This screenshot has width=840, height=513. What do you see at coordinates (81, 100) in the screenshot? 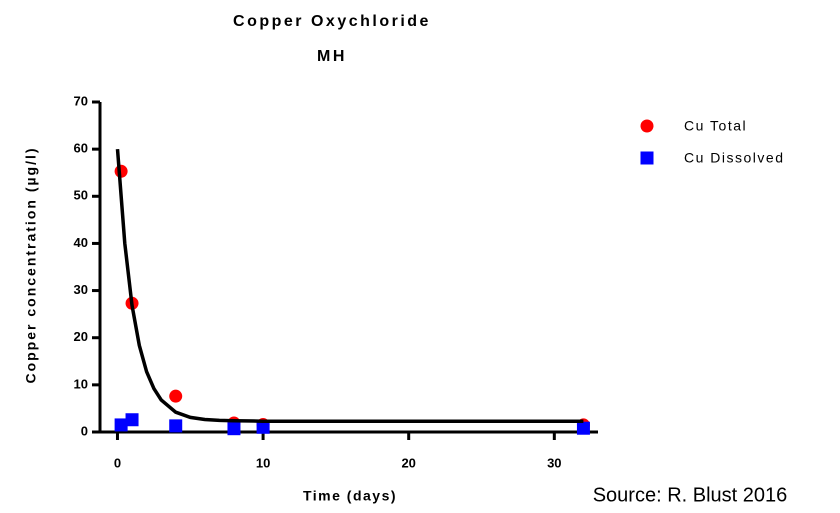
I see `y-tick-label: 70` at bounding box center [81, 100].